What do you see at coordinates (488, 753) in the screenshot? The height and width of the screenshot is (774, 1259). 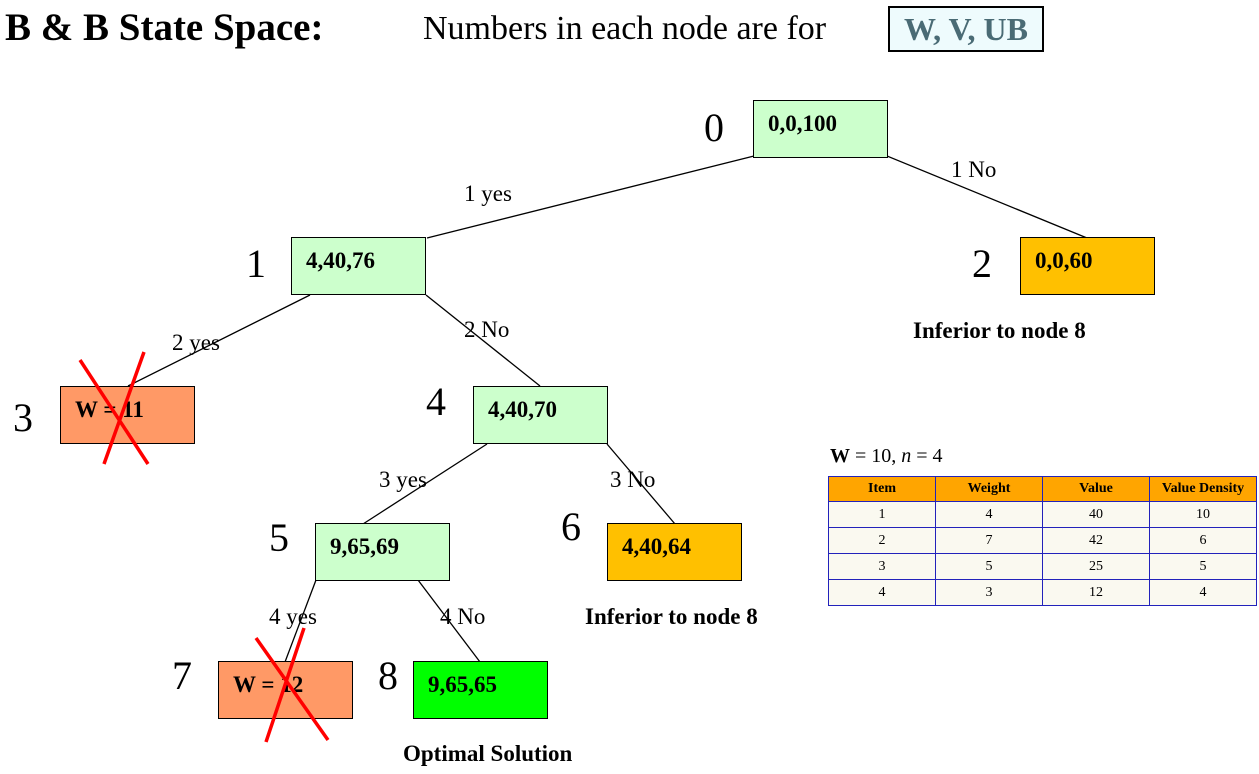 I see `note-node-8: Optimal Solution` at bounding box center [488, 753].